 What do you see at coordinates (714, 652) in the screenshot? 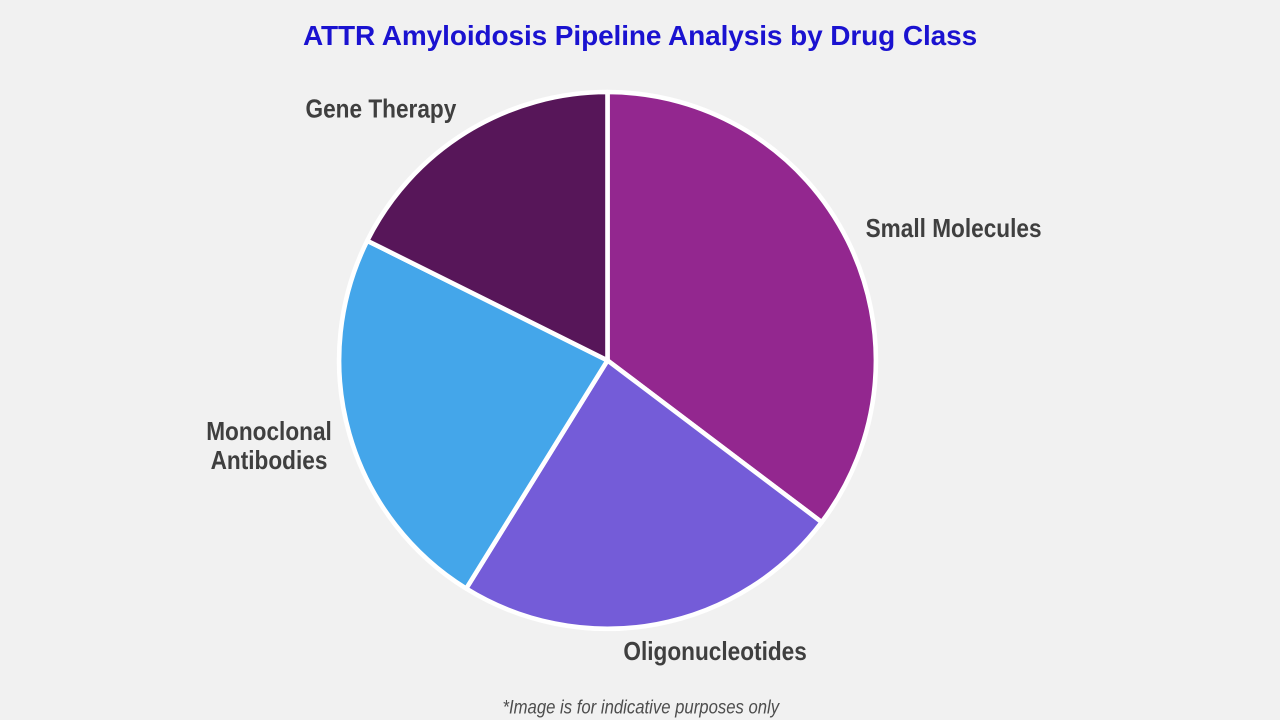
I see `svg-text: Oligonucleotides` at bounding box center [714, 652].